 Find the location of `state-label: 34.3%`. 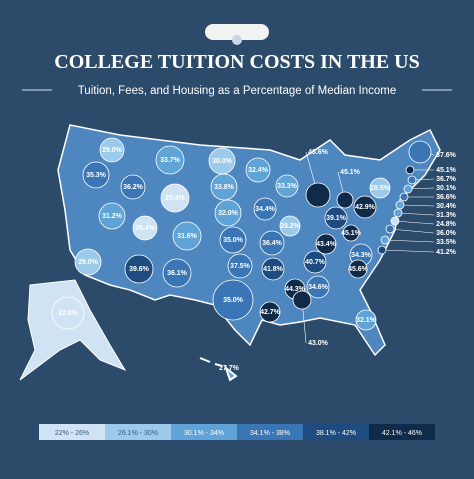

state-label: 34.3% is located at coordinates (361, 255).